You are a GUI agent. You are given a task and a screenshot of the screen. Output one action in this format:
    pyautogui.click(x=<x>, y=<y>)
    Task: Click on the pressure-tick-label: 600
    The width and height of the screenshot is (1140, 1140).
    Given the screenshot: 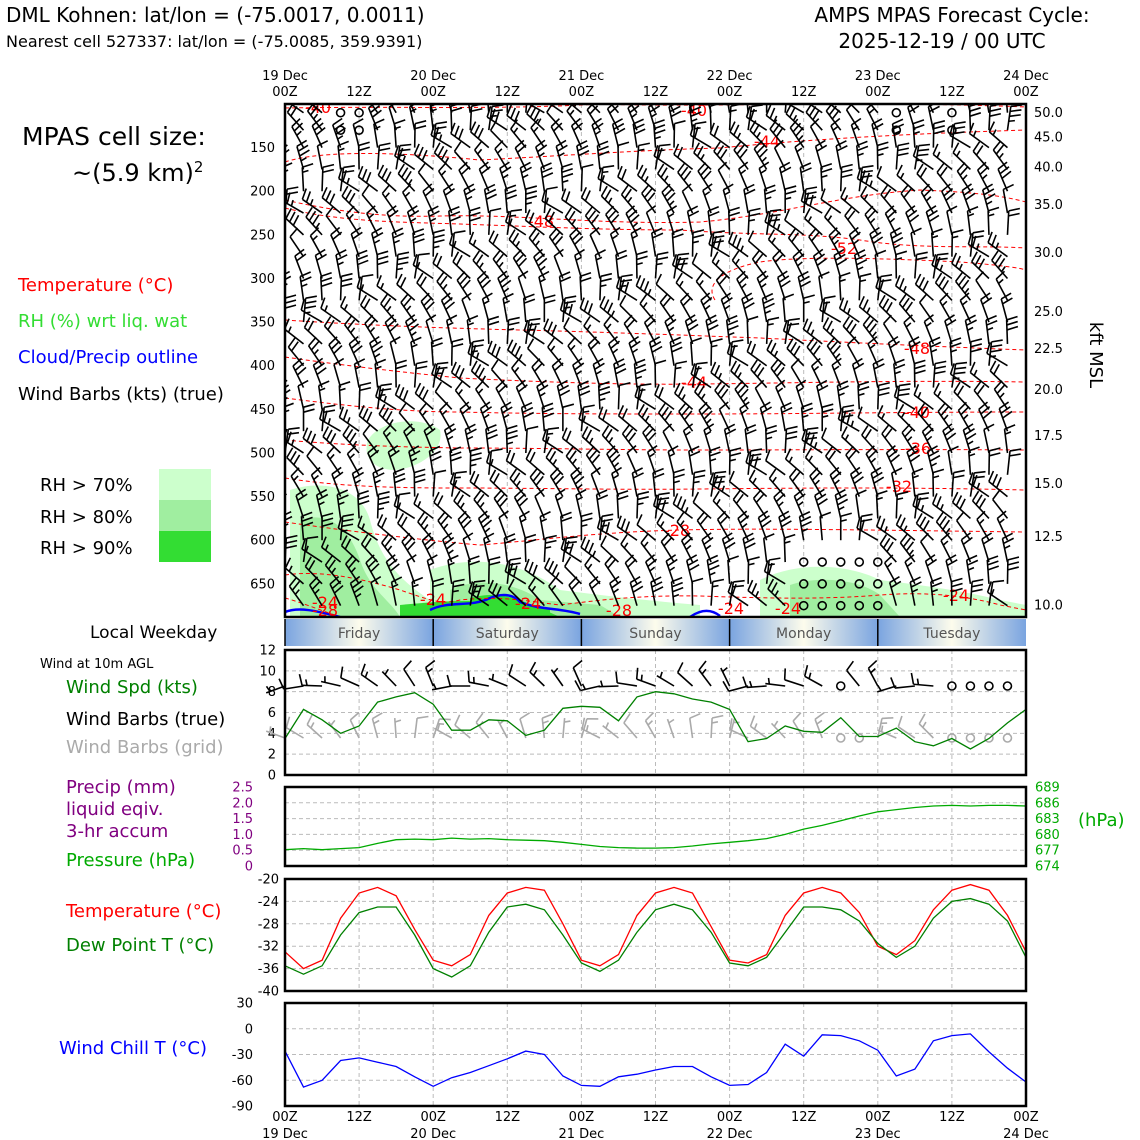 What is the action you would take?
    pyautogui.click(x=262, y=541)
    